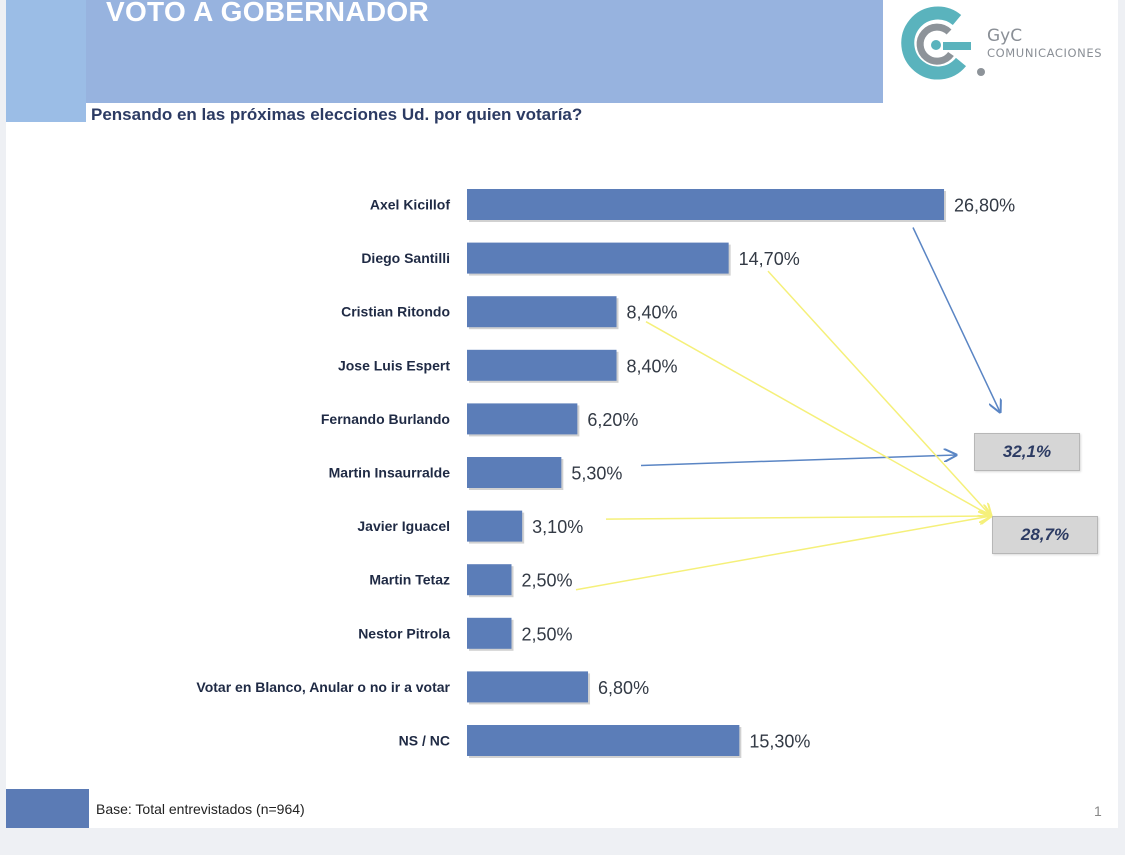 This screenshot has width=1125, height=855. Describe the element at coordinates (390, 473) in the screenshot. I see `category-label: Martin Insaurralde` at that location.